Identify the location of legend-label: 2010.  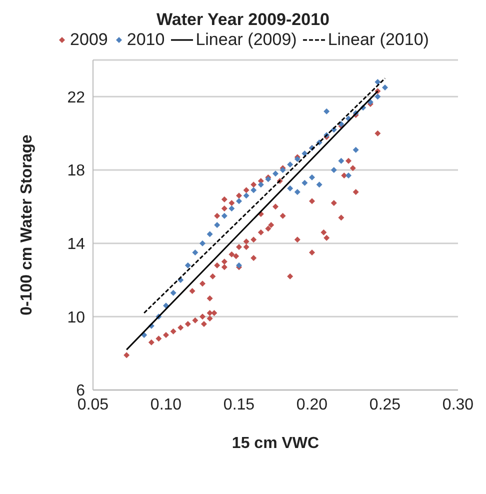
(145, 40).